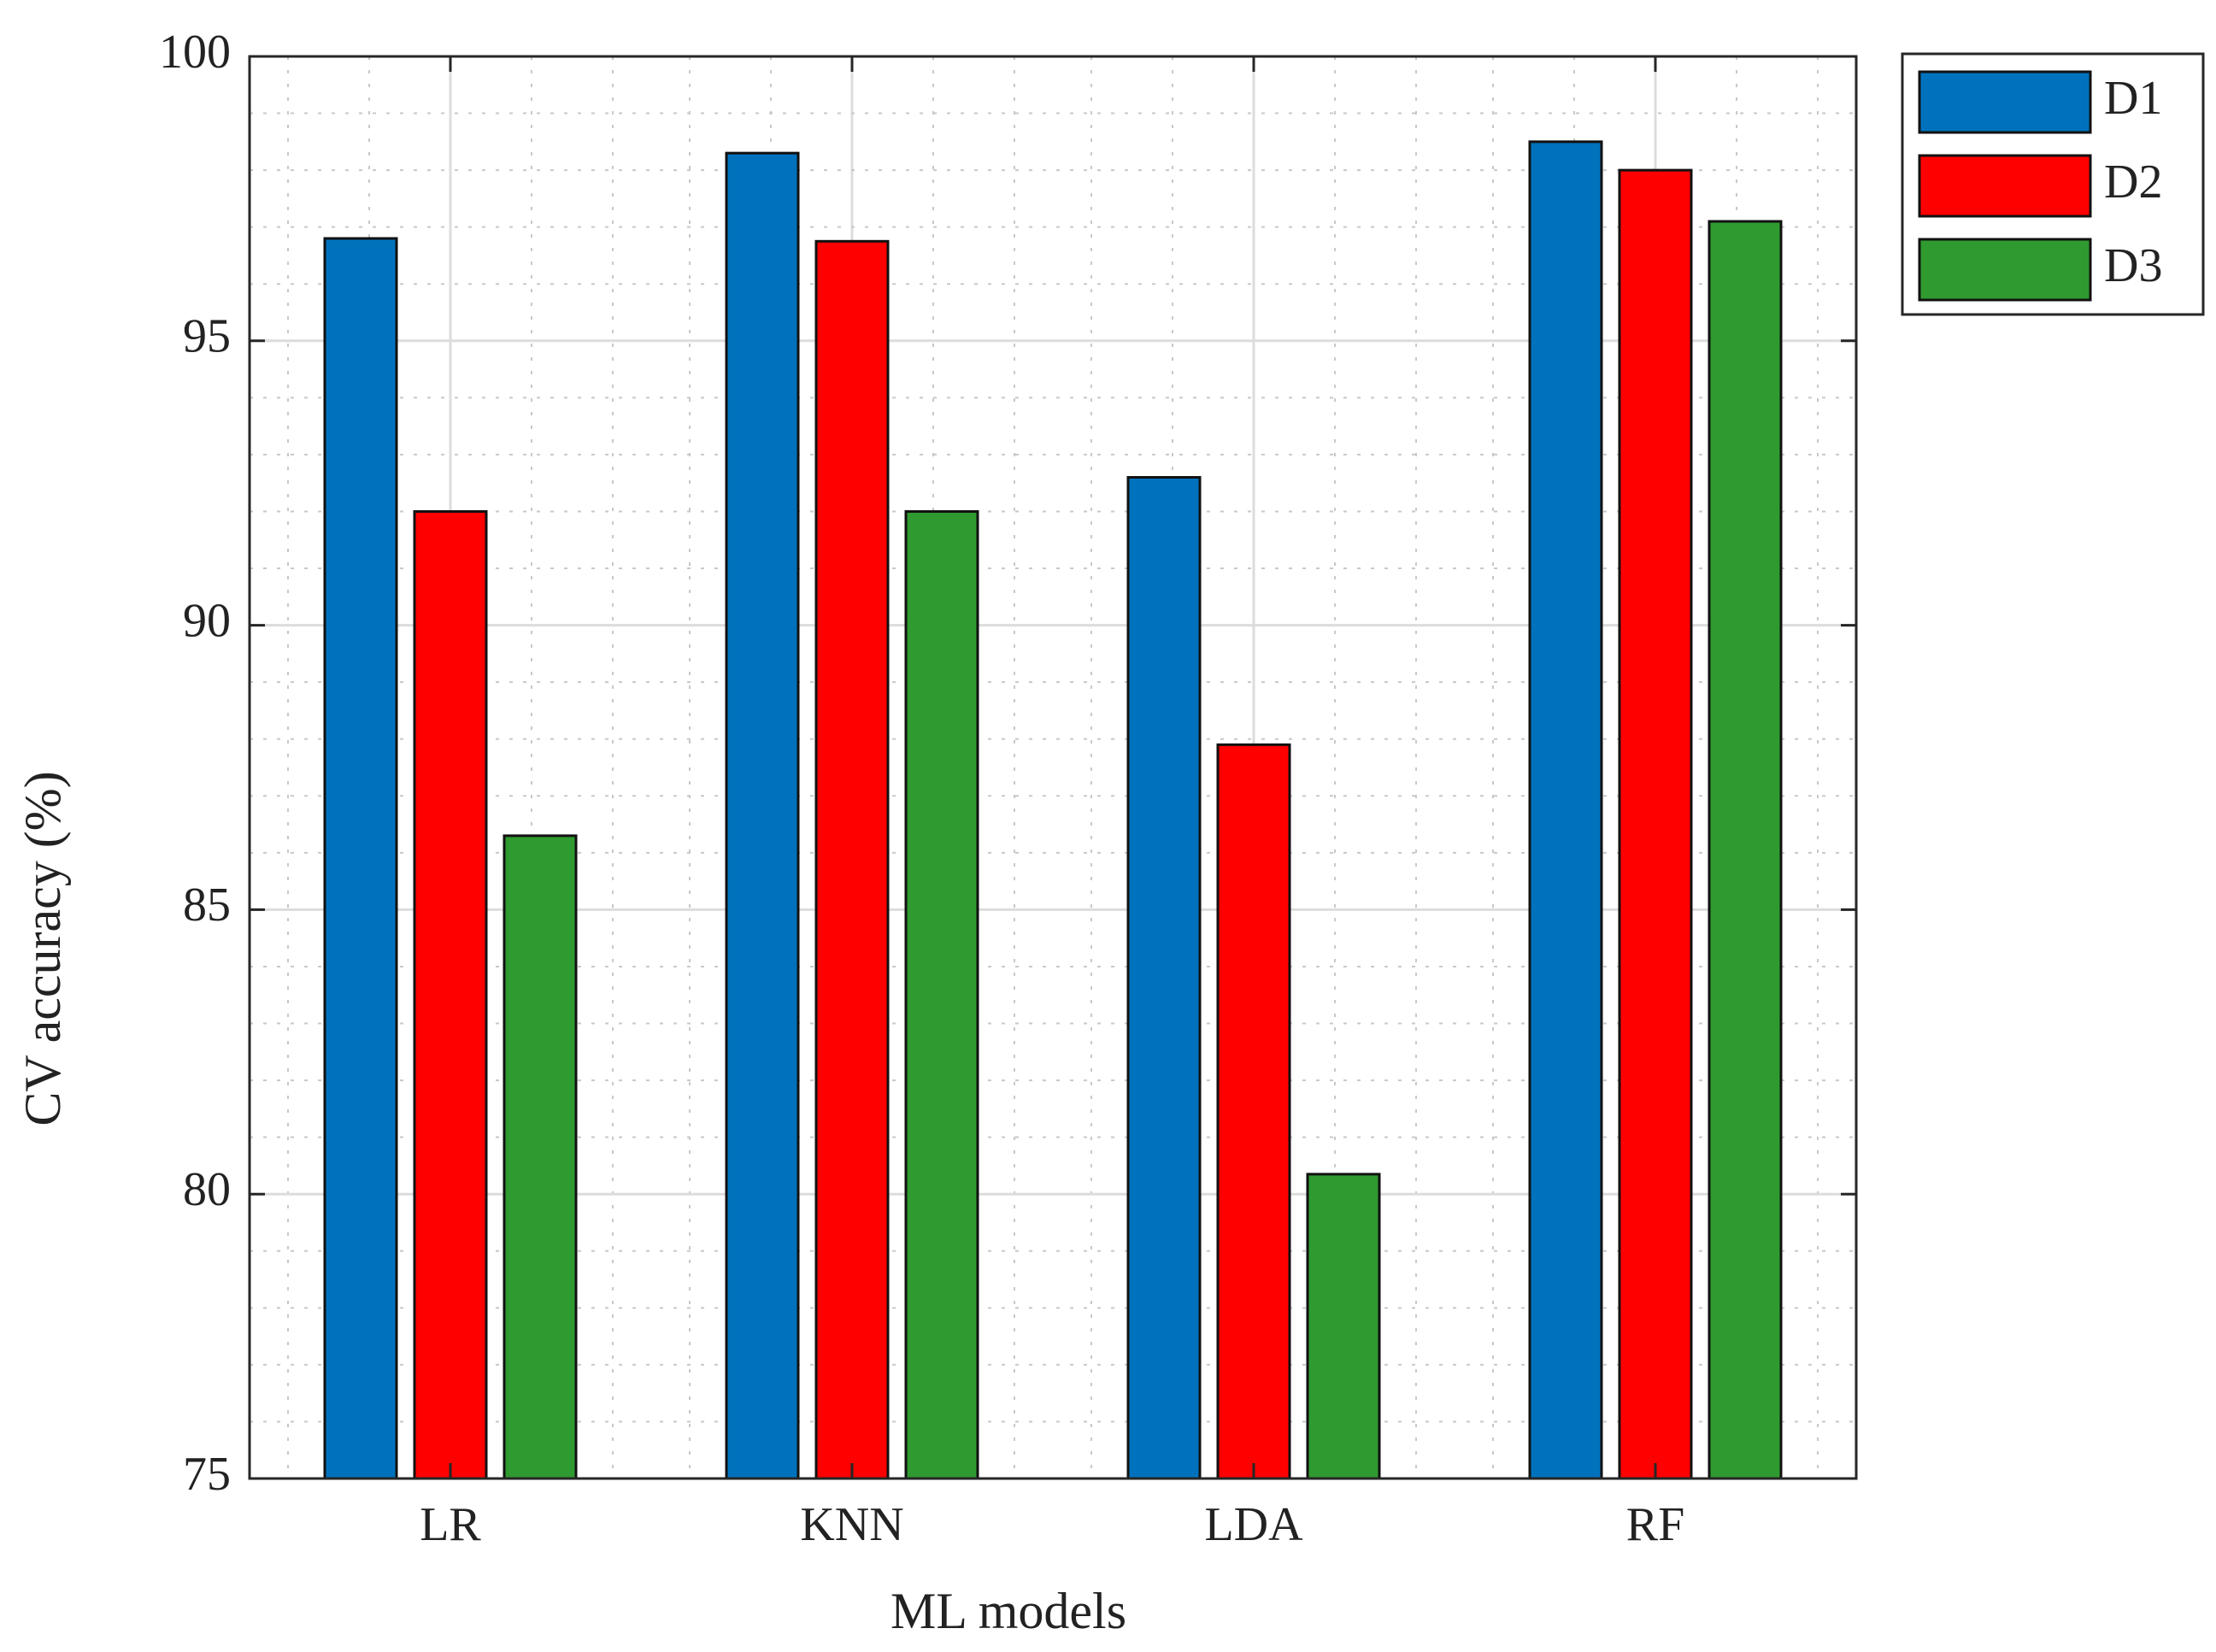 The height and width of the screenshot is (1652, 2216). I want to click on y-tick-label: 100, so click(195, 52).